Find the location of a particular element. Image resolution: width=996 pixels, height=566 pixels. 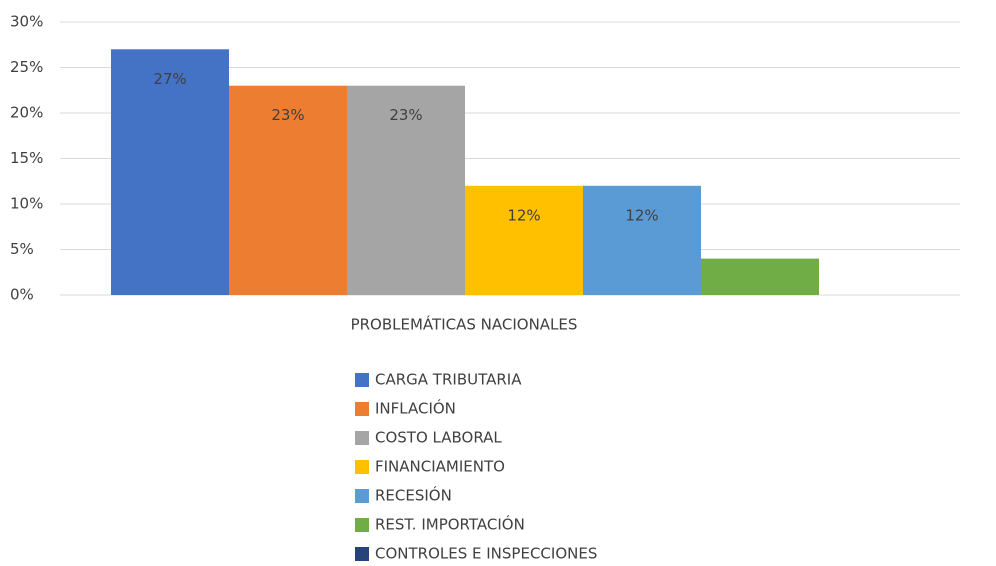

legend-label: CARGA TRIBUTARIA is located at coordinates (448, 380).